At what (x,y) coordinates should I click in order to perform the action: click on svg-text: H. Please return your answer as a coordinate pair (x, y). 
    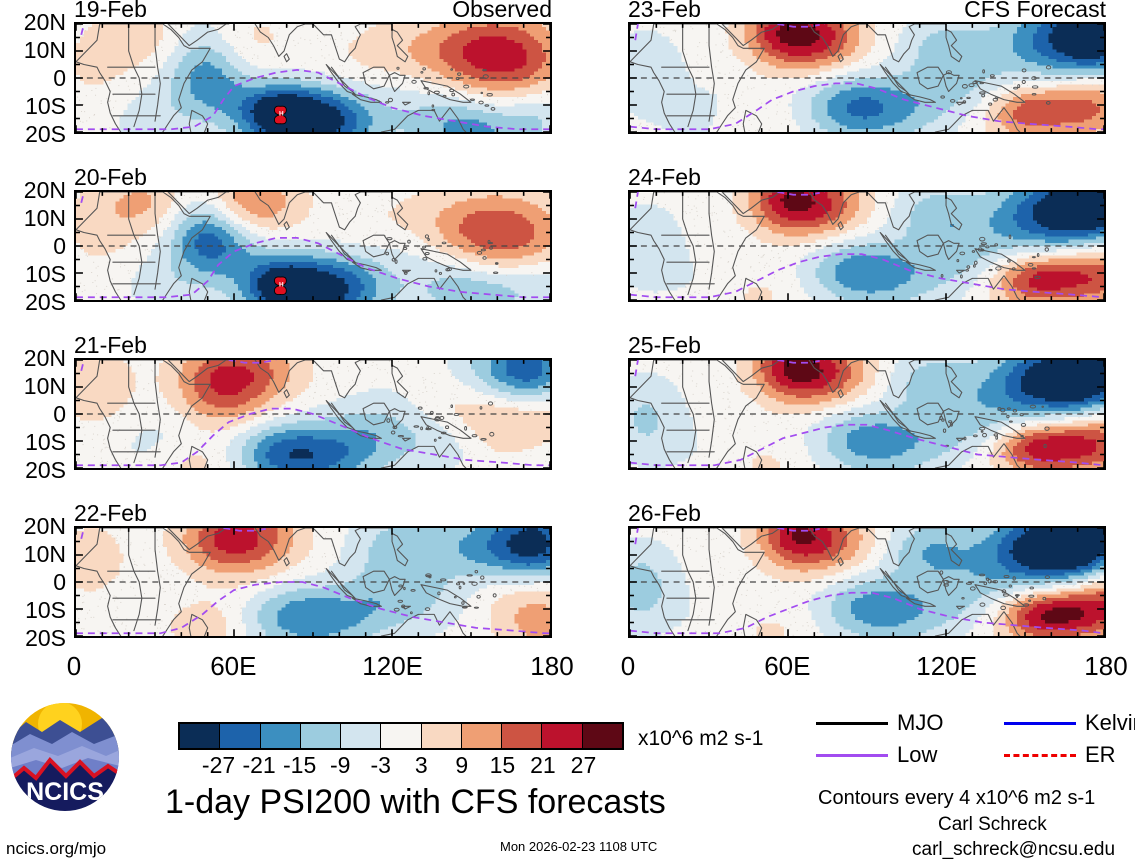
    Looking at the image, I should click on (281, 114).